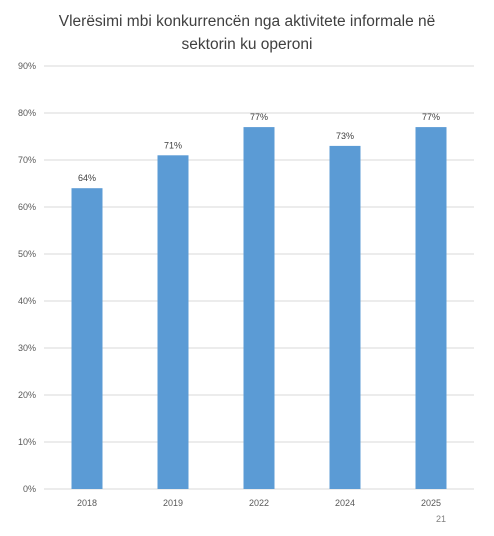 The width and height of the screenshot is (494, 536). Describe the element at coordinates (27, 160) in the screenshot. I see `y-tick-label: 70%` at that location.